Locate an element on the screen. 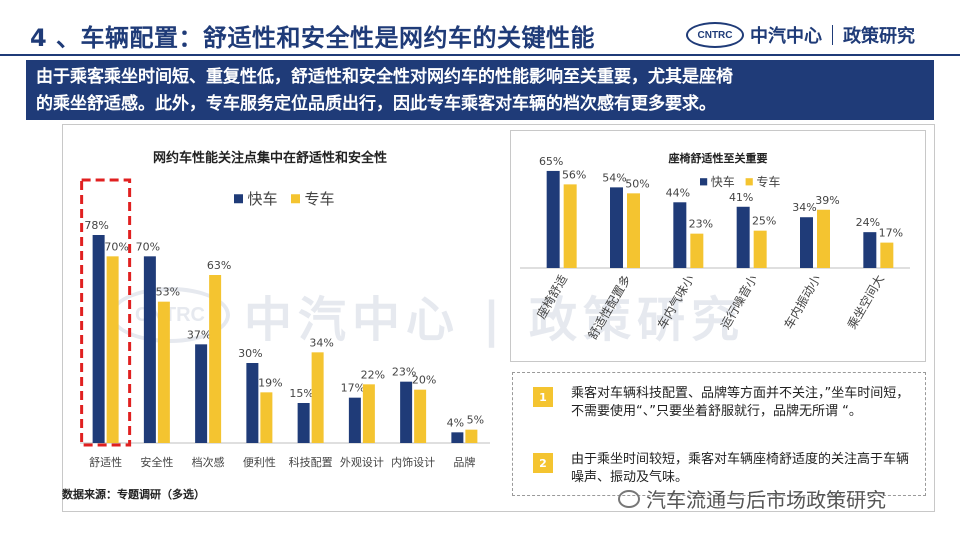 This screenshot has width=960, height=540. data-label: 53% is located at coordinates (168, 292).